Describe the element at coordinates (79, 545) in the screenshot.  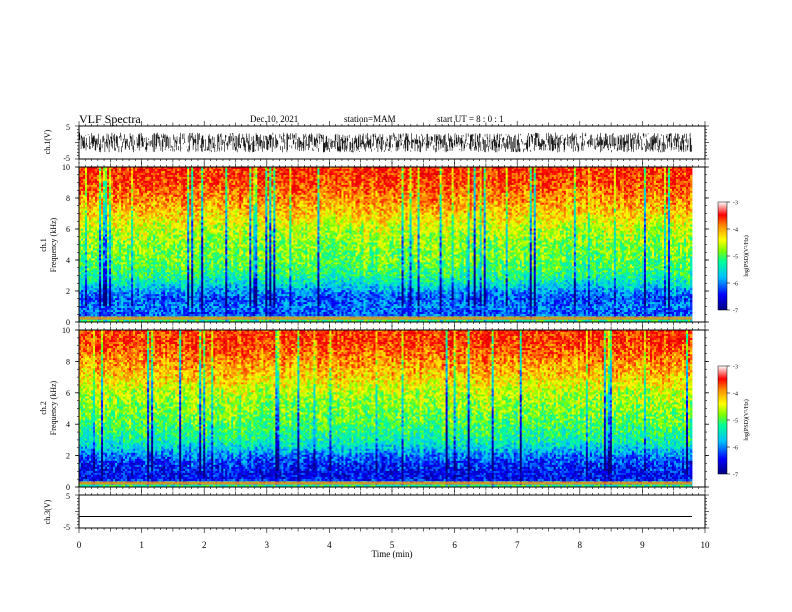
I see `xtick-label: 0` at that location.